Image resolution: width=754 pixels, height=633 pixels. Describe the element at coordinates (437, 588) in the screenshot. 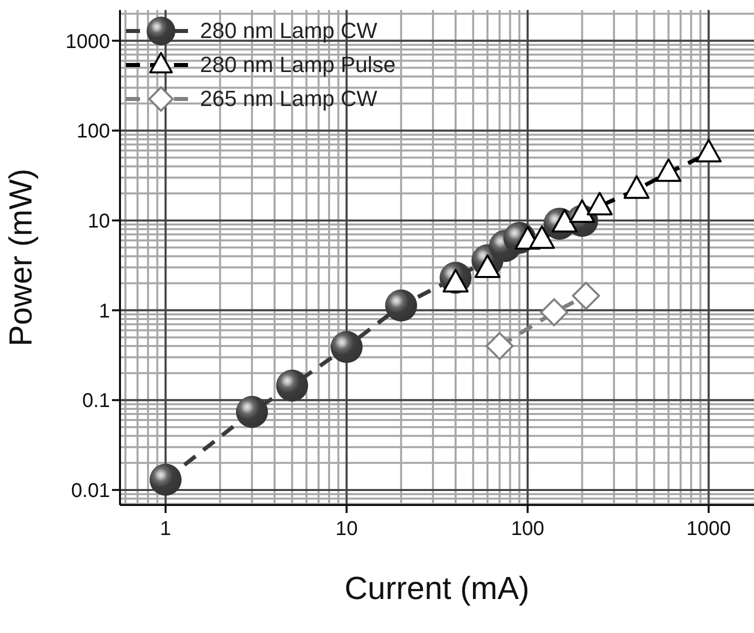

I see `x-axis-title: Current (mA)` at that location.